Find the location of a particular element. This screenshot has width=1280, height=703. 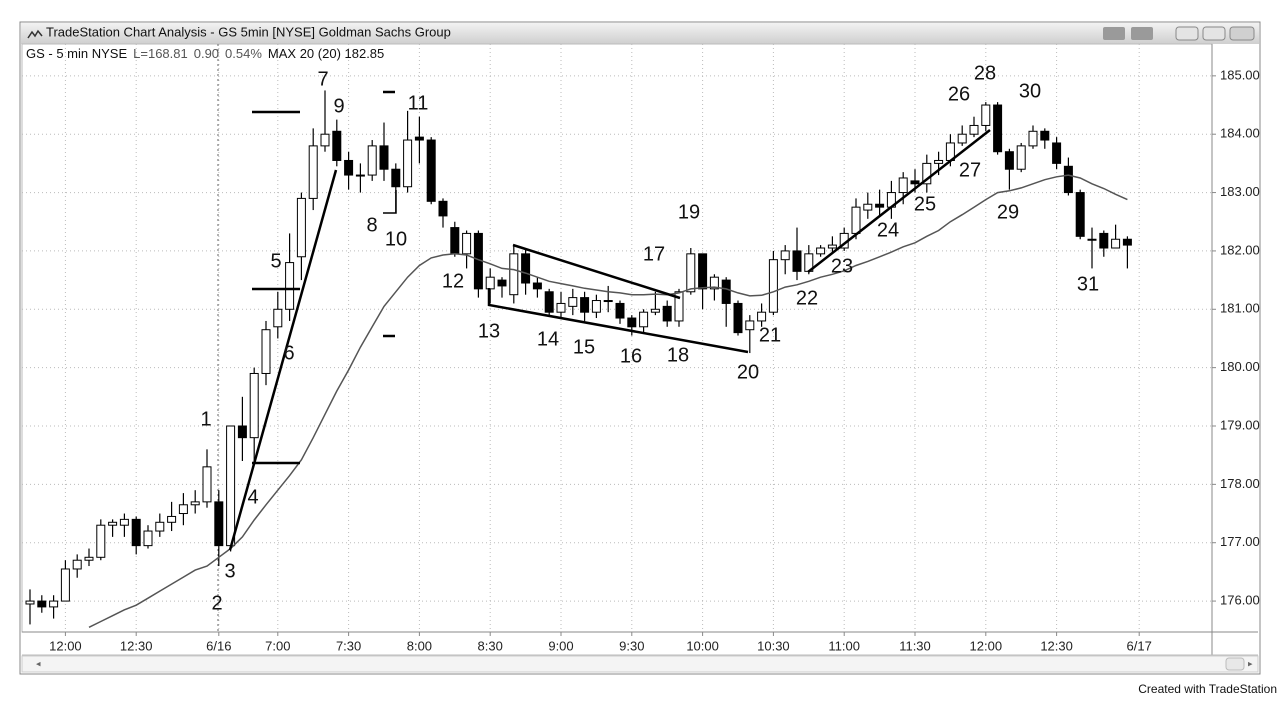

annotation: 16 is located at coordinates (631, 356).